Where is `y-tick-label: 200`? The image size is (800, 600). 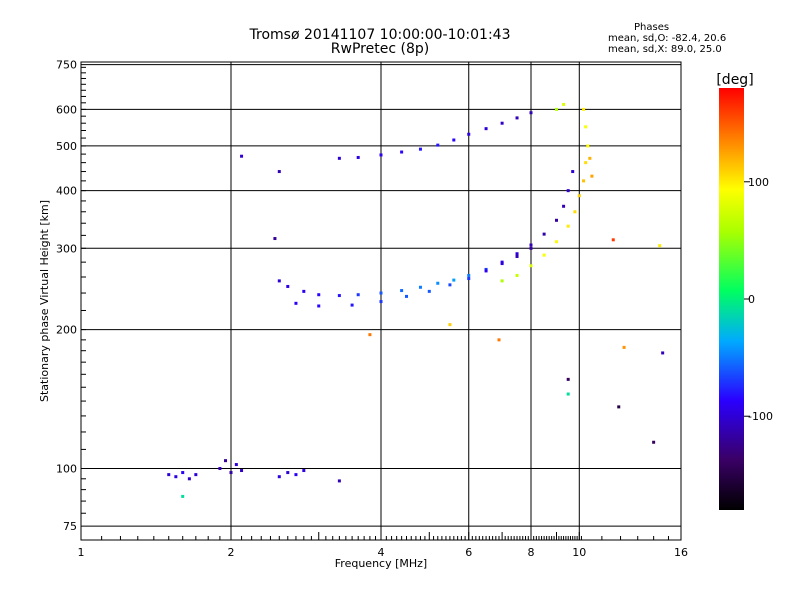 y-tick-label: 200 is located at coordinates (66, 330).